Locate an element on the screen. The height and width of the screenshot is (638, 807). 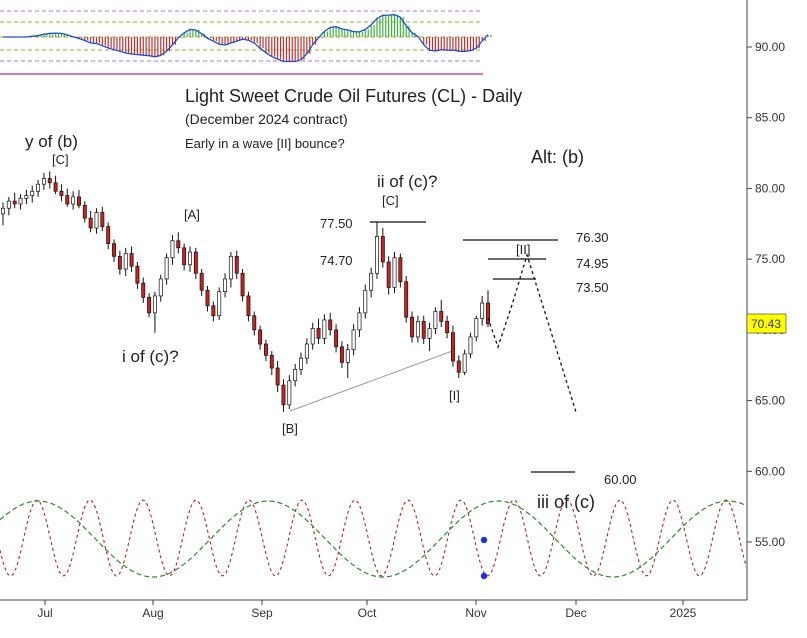
level-label-73-50: 73.50 is located at coordinates (592, 287).